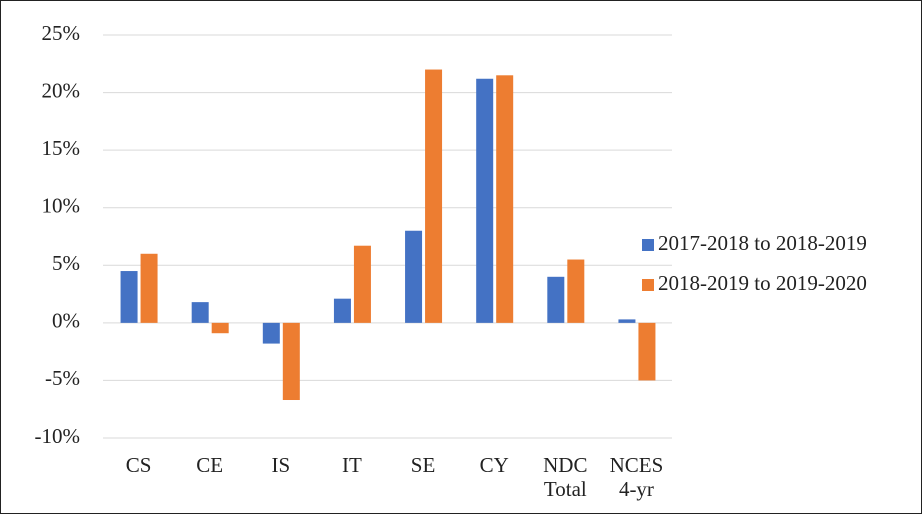 The width and height of the screenshot is (922, 514). I want to click on y-tick-label: 15%, so click(61, 148).